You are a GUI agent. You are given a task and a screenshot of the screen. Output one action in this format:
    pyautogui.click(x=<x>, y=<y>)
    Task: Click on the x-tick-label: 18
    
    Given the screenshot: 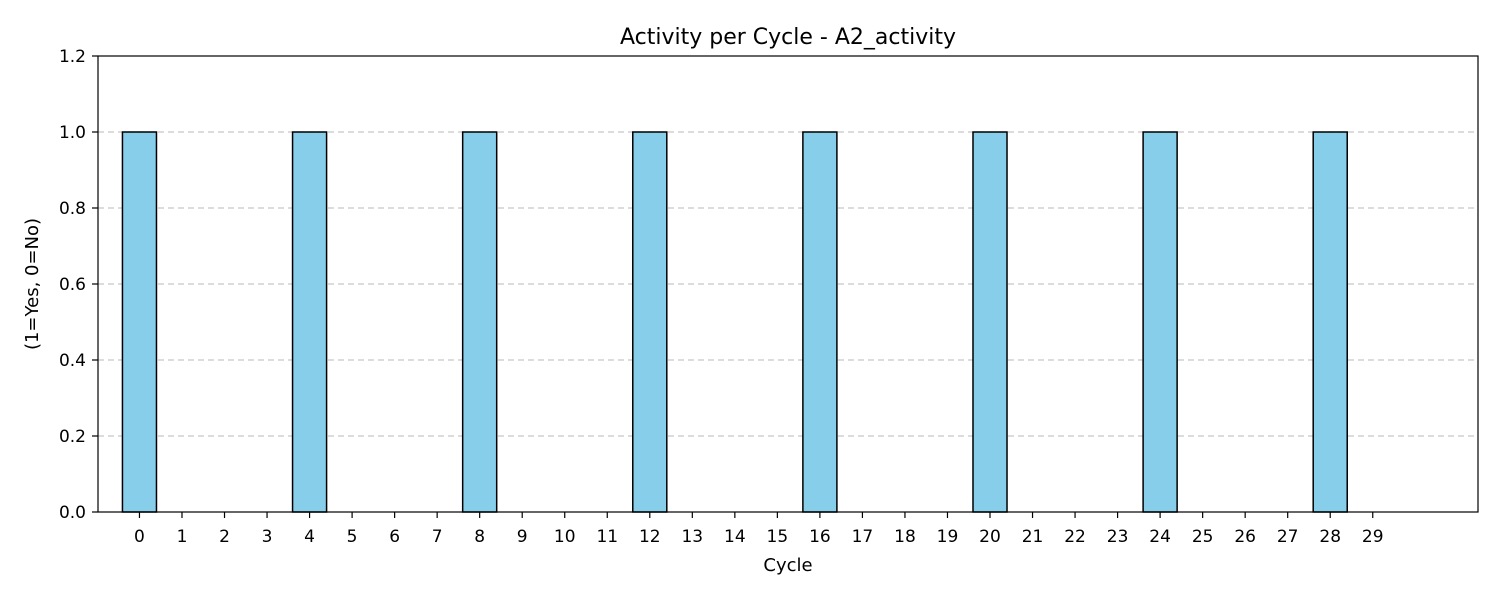 What is the action you would take?
    pyautogui.click(x=905, y=537)
    